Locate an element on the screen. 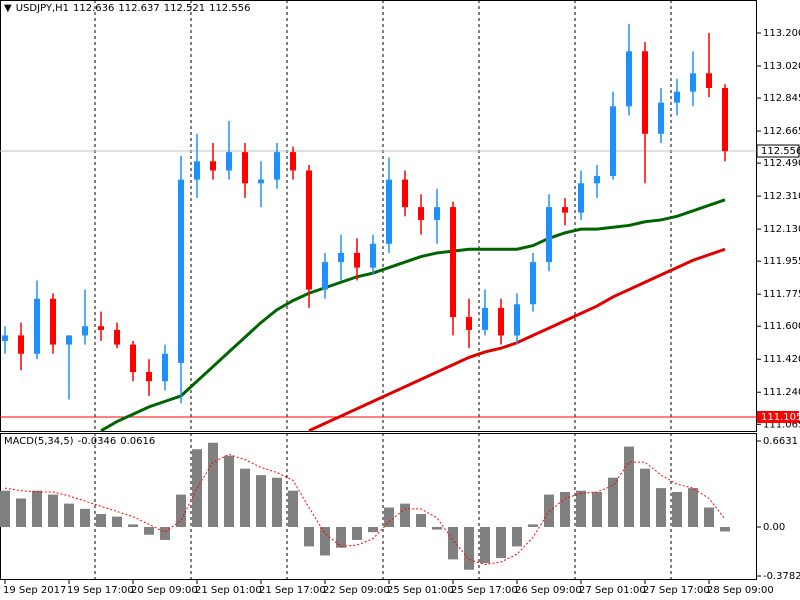  x-tick-label: 27 Sep 01:00 is located at coordinates (612, 590).